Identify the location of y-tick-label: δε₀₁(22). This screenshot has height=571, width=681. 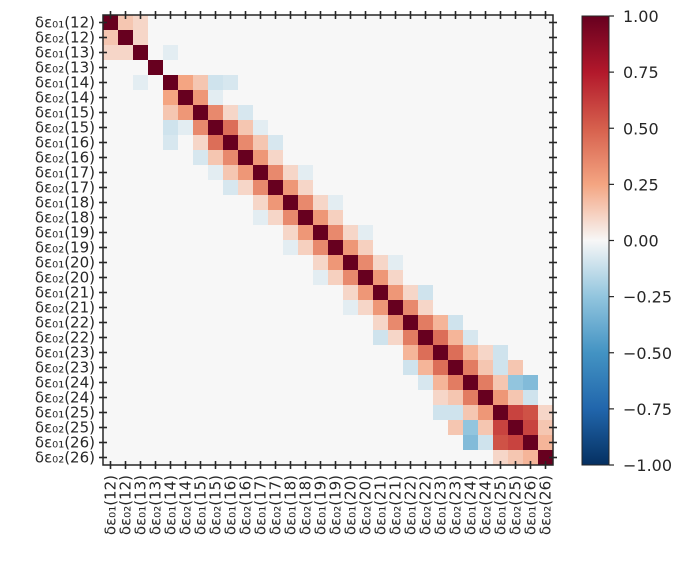
(65, 323).